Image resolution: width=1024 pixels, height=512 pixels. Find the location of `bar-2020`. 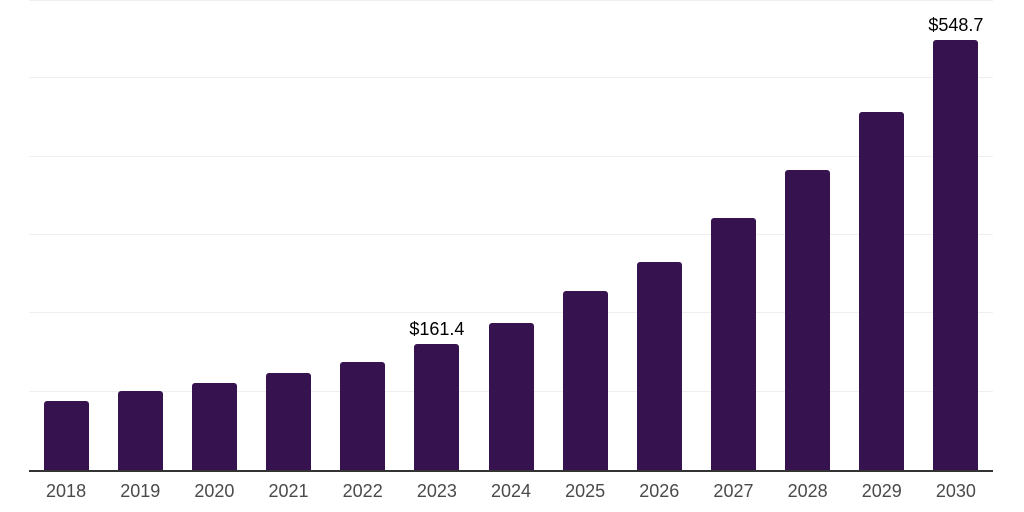

bar-2020 is located at coordinates (214, 426).